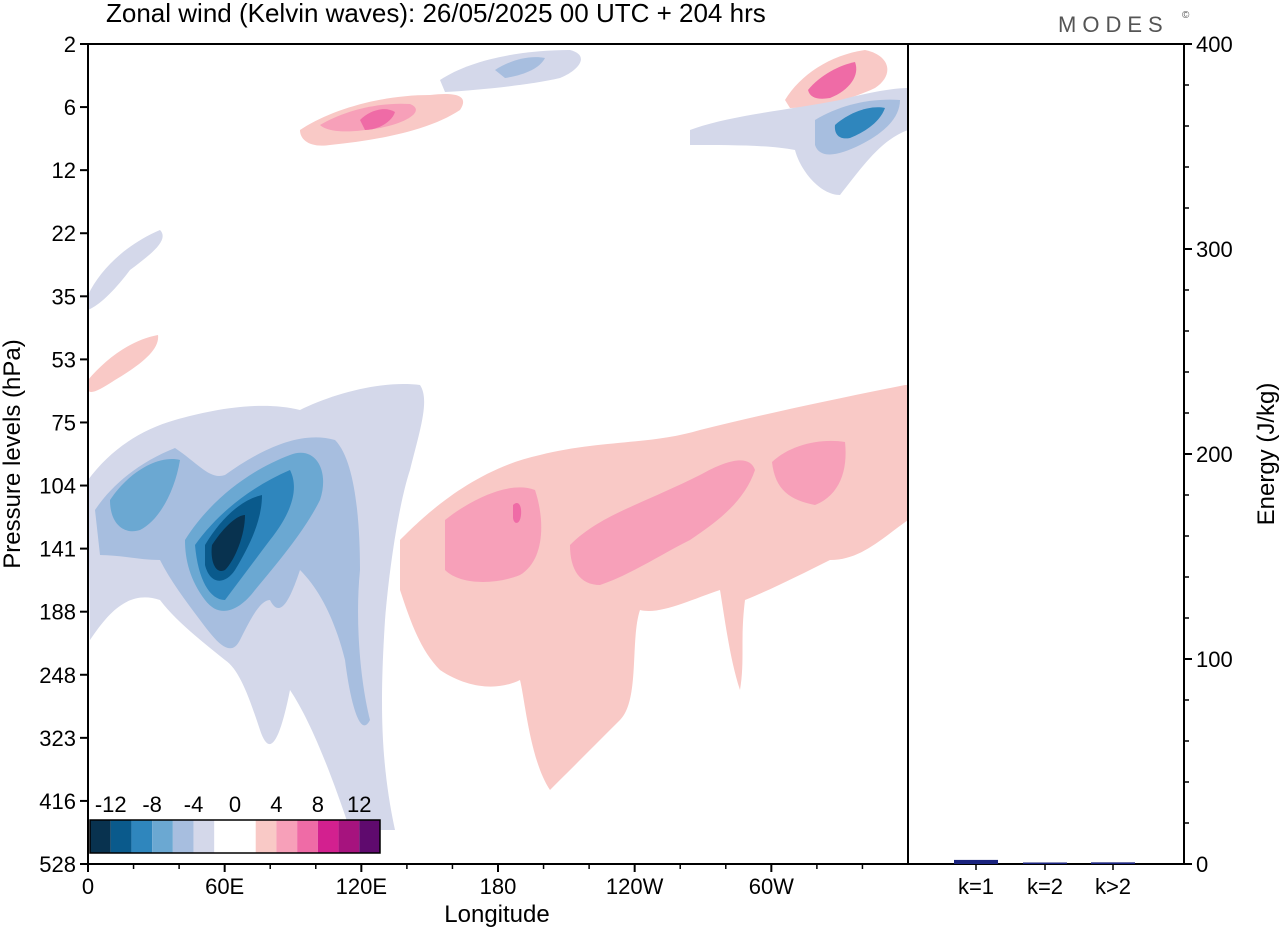  What do you see at coordinates (520, 67) in the screenshot?
I see `contour-negative-upper-mid` at bounding box center [520, 67].